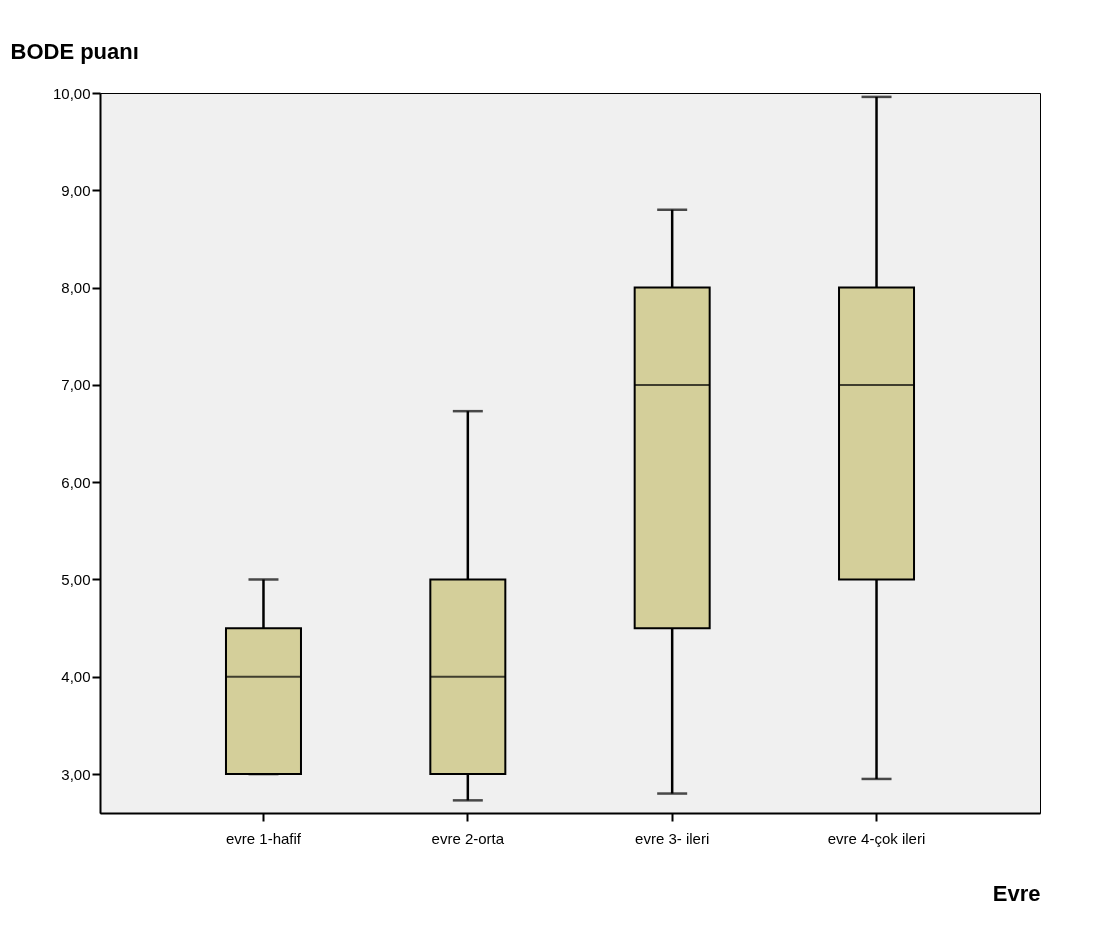 Image resolution: width=1114 pixels, height=929 pixels. What do you see at coordinates (1016, 893) in the screenshot?
I see `x-axis-title: Evre` at bounding box center [1016, 893].